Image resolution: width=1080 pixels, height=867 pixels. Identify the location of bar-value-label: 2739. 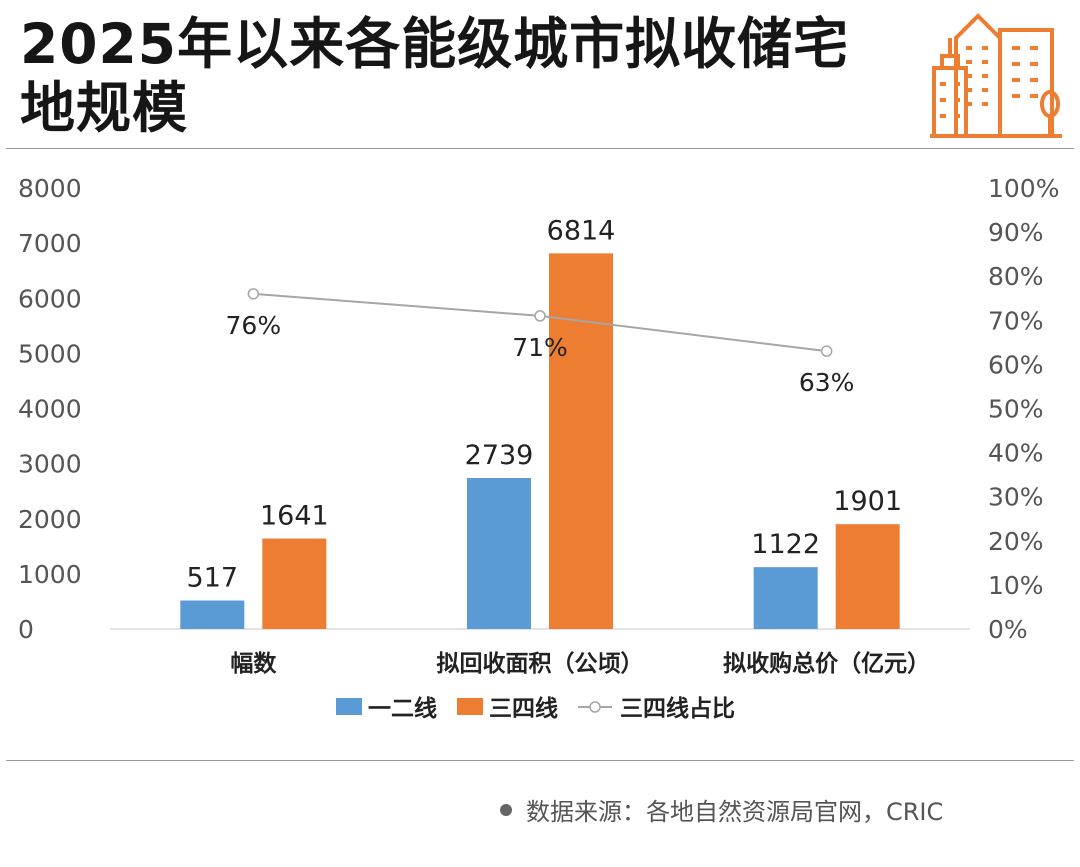
(499, 455).